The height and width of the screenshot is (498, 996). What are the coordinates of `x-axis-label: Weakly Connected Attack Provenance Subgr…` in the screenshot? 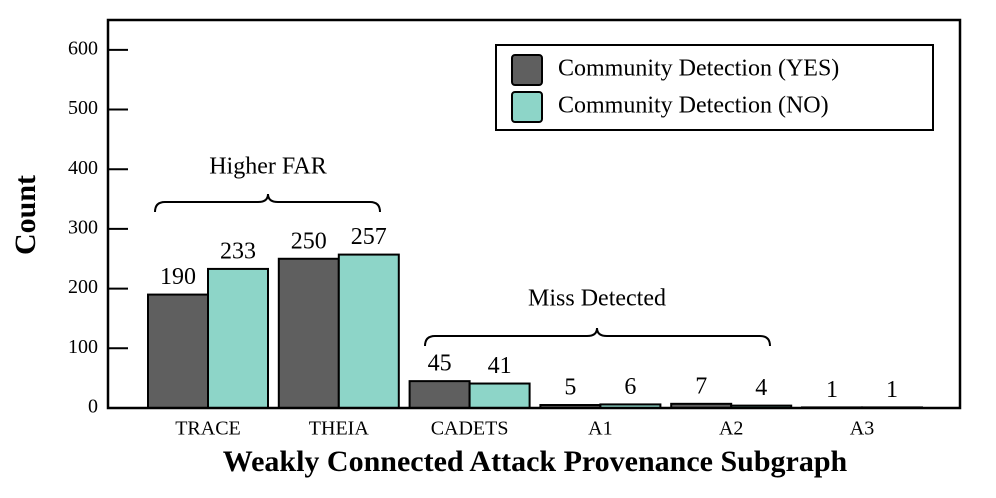 It's located at (535, 461).